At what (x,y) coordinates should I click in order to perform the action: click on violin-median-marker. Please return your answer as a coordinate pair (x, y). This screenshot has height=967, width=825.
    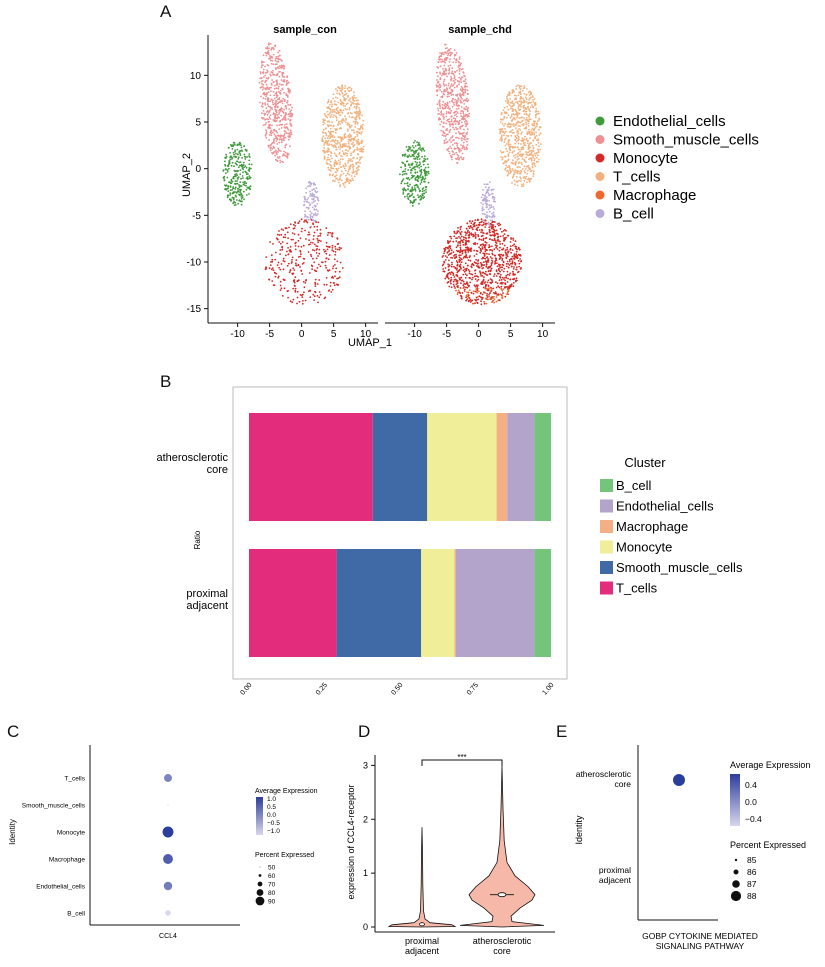
    Looking at the image, I should click on (422, 924).